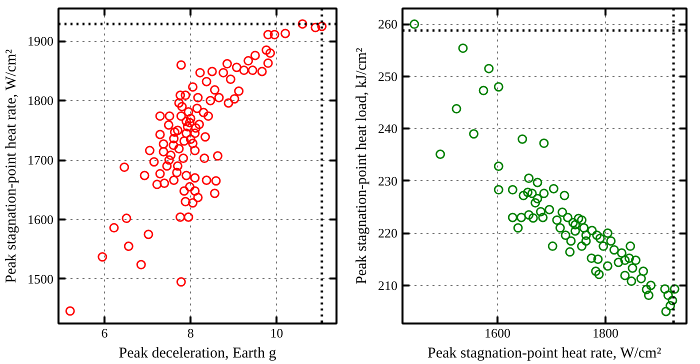  What do you see at coordinates (388, 76) in the screenshot?
I see `y-tick-label: 250` at bounding box center [388, 76].